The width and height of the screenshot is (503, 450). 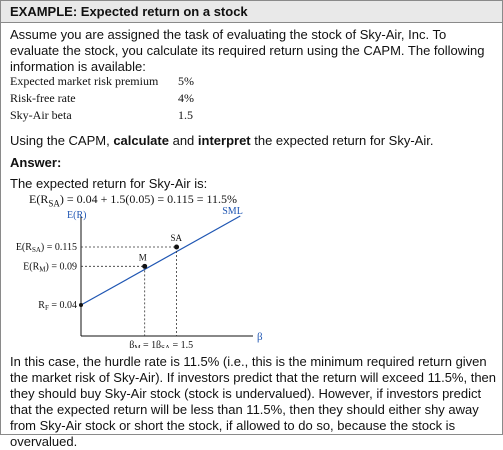 What do you see at coordinates (260, 337) in the screenshot?
I see `x-axis-label: β` at bounding box center [260, 337].